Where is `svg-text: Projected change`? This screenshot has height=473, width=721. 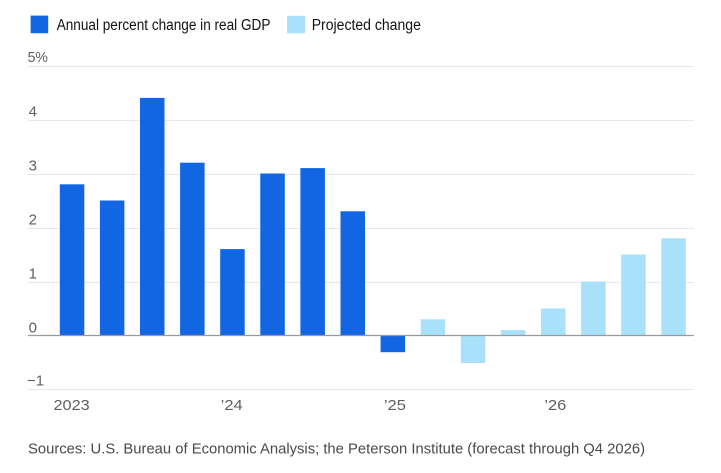
svg-text: Projected change is located at coordinates (366, 25).